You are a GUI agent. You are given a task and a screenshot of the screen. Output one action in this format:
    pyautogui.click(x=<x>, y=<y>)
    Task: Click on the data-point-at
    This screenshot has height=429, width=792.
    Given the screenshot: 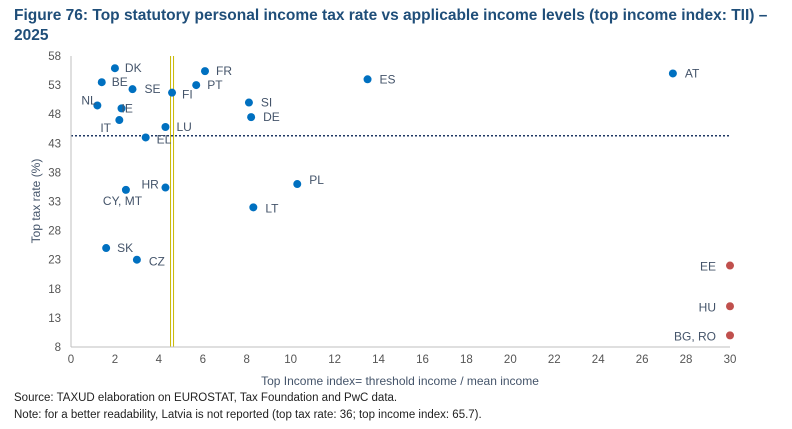 What is the action you would take?
    pyautogui.click(x=672, y=73)
    